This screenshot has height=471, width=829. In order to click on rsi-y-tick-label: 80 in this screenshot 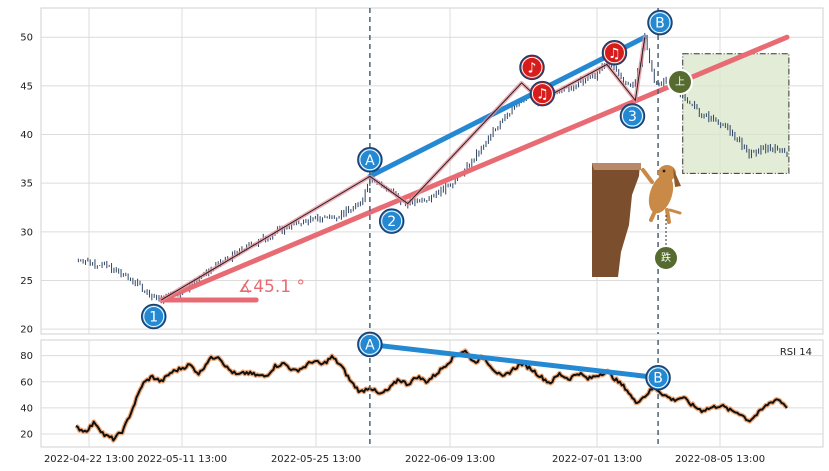, I will do `click(26, 356)`.